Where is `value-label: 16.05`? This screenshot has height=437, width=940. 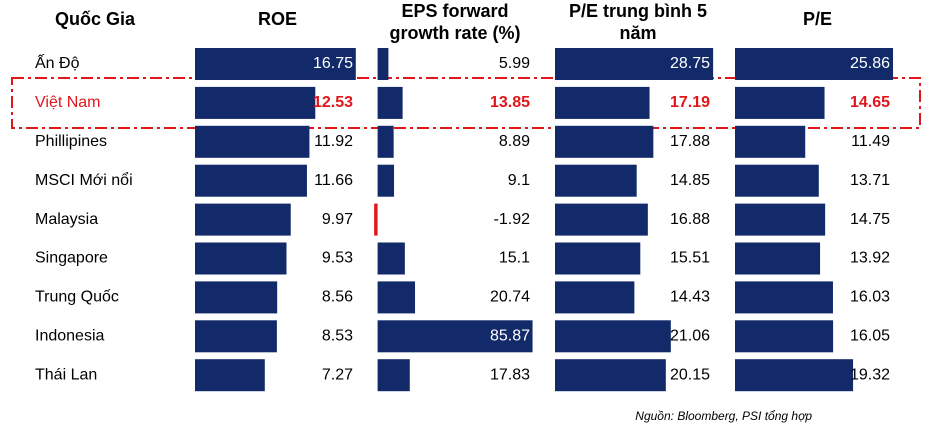 value-label: 16.05 is located at coordinates (870, 336).